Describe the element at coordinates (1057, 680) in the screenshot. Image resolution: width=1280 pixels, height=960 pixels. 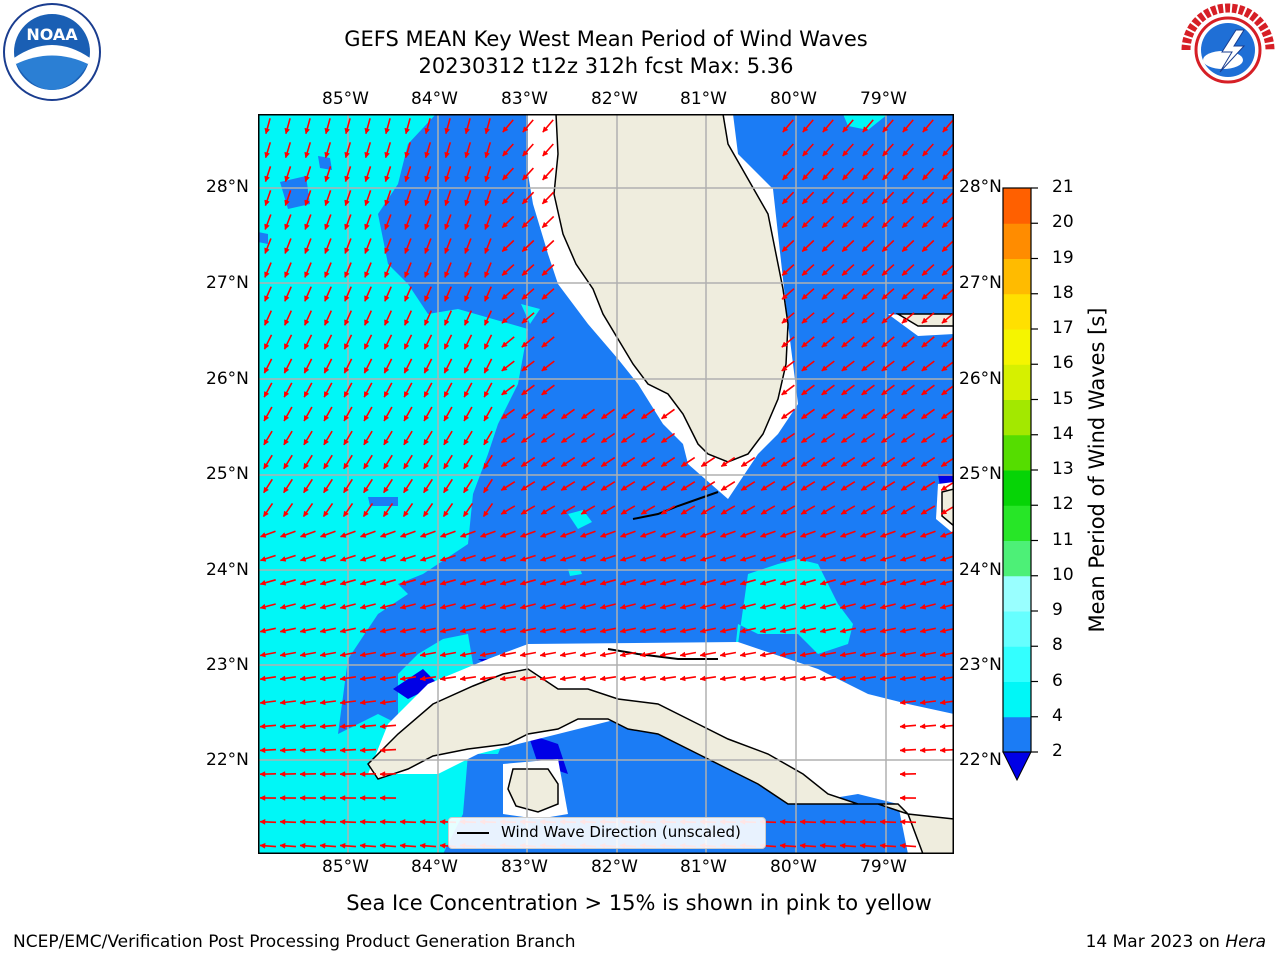
I see `colorbar-tick-label: 6` at that location.